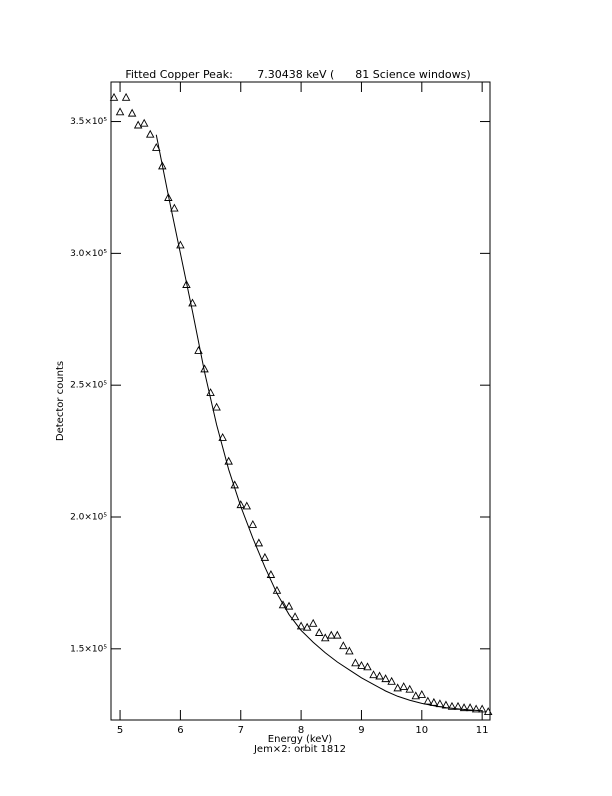 The width and height of the screenshot is (612, 796). I want to click on y-axis-label: Detector counts, so click(60, 401).